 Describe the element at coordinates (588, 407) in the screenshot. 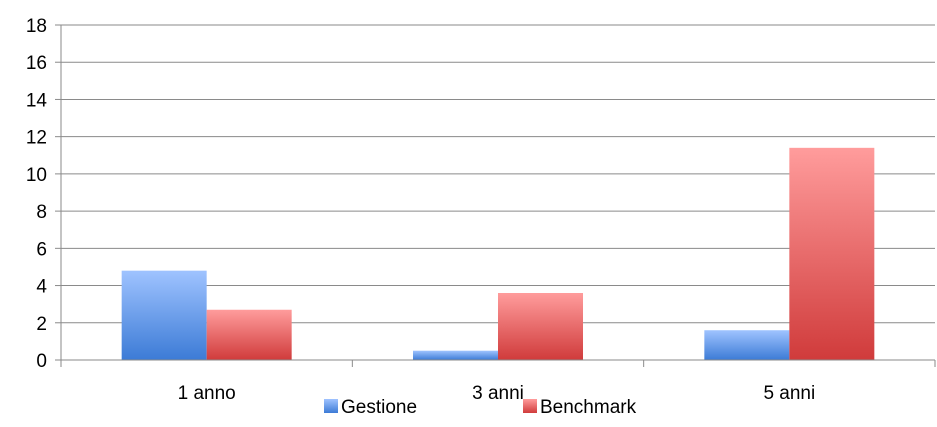

I see `legend-label-benchmark: Benchmark` at that location.